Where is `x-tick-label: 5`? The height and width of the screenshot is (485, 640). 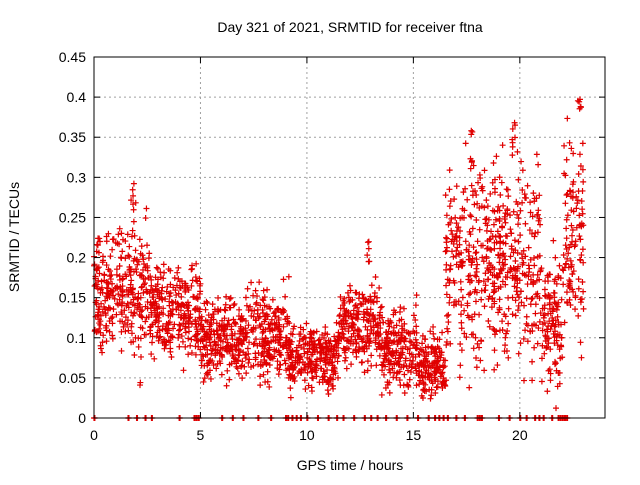 x-tick-label: 5 is located at coordinates (201, 435).